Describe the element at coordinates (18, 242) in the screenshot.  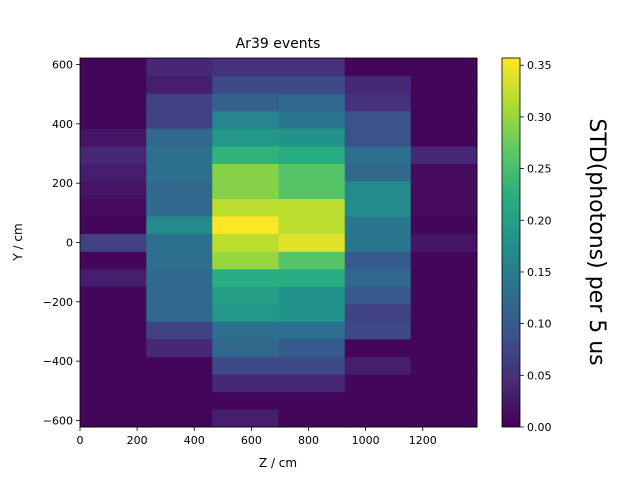
I see `y-axis-label: Y / cm` at that location.